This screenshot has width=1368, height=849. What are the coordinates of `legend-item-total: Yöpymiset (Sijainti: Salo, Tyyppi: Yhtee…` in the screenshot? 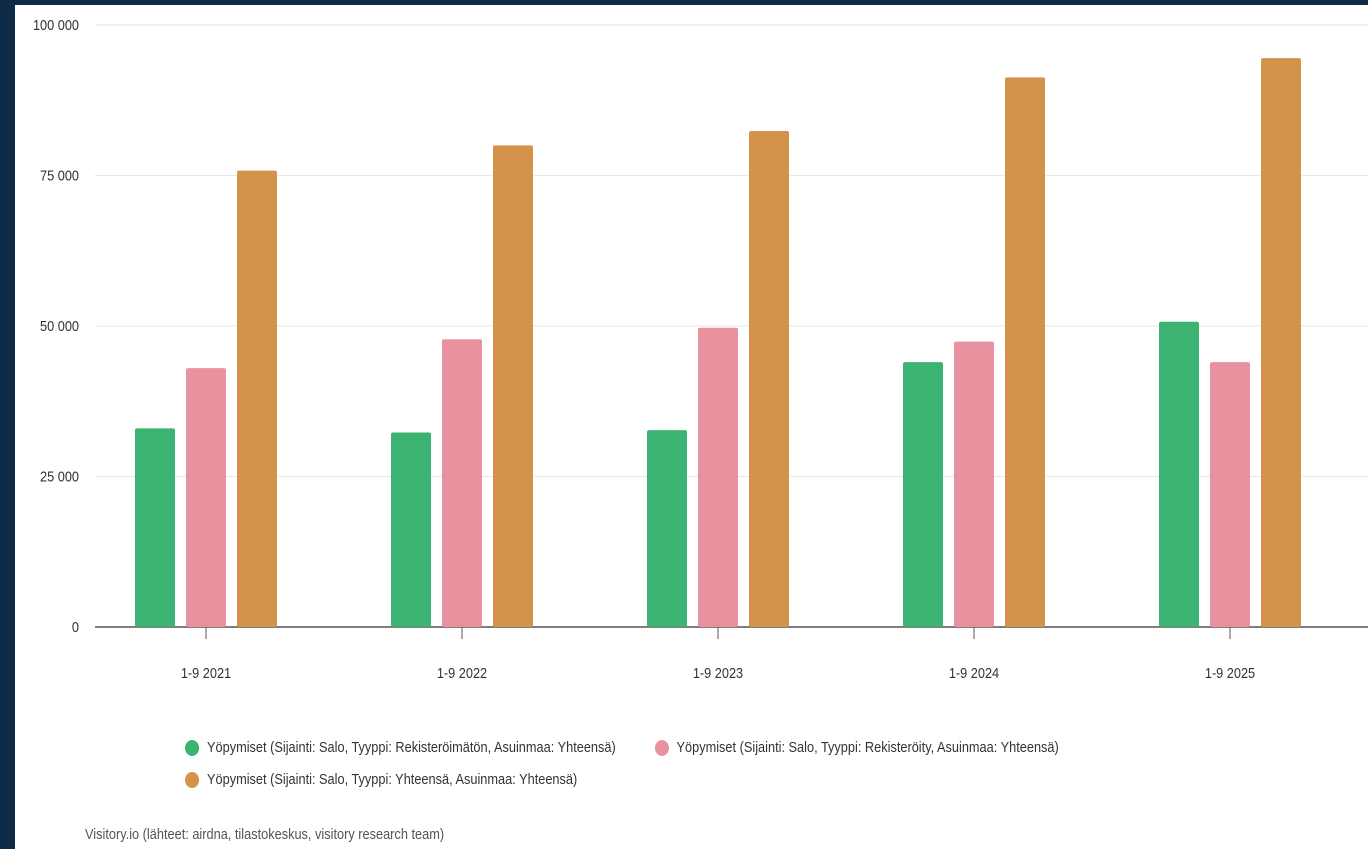 It's located at (381, 780).